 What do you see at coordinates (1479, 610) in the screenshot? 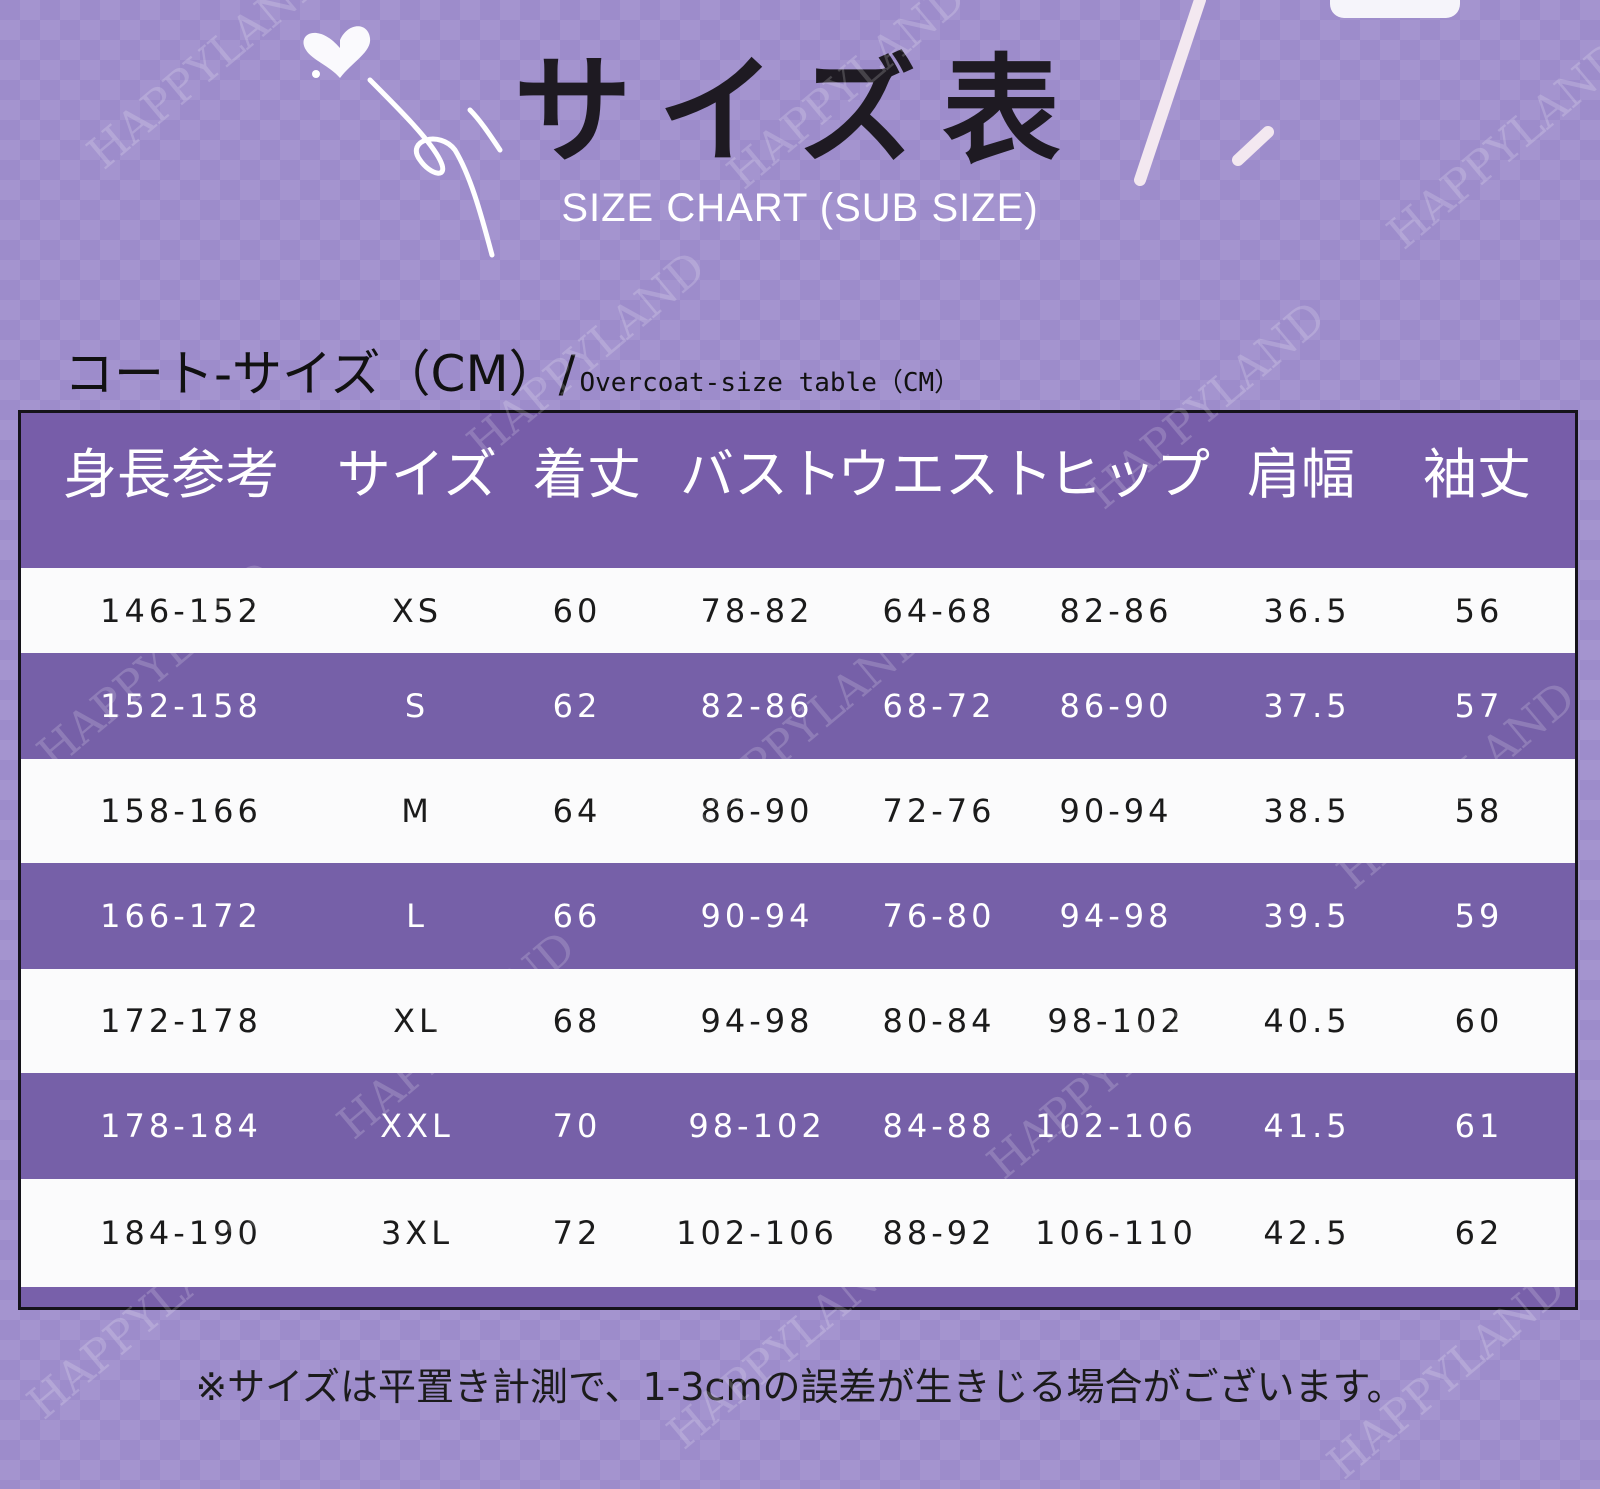
I see `cell-sleeve: 56` at bounding box center [1479, 610].